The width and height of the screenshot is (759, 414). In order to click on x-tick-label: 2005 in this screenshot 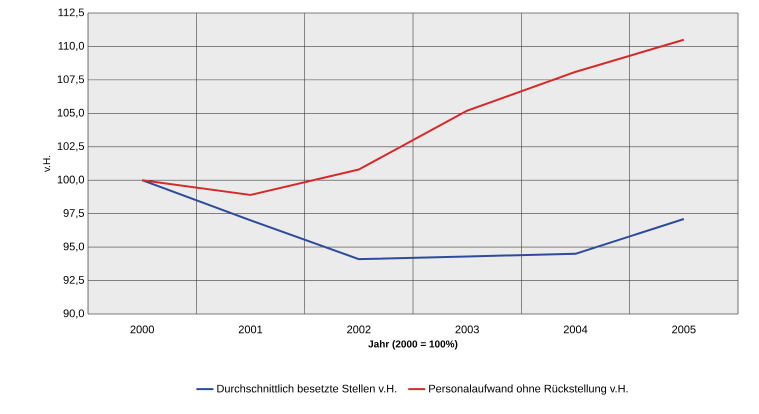, I will do `click(684, 330)`.